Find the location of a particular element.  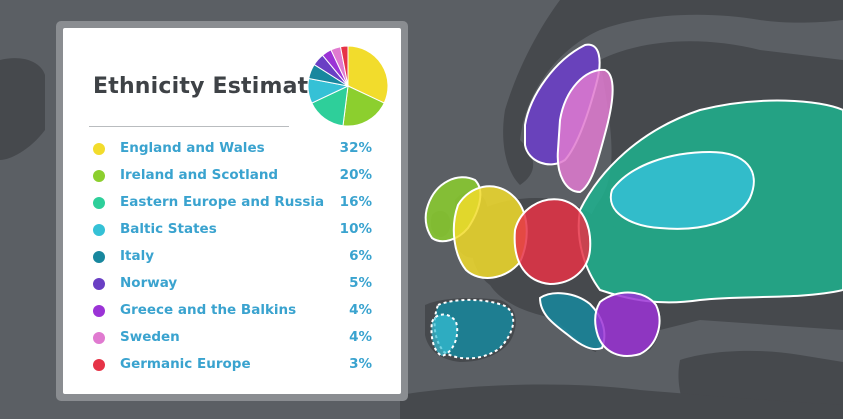

ethnicity-percent: 5% is located at coordinates (360, 283).